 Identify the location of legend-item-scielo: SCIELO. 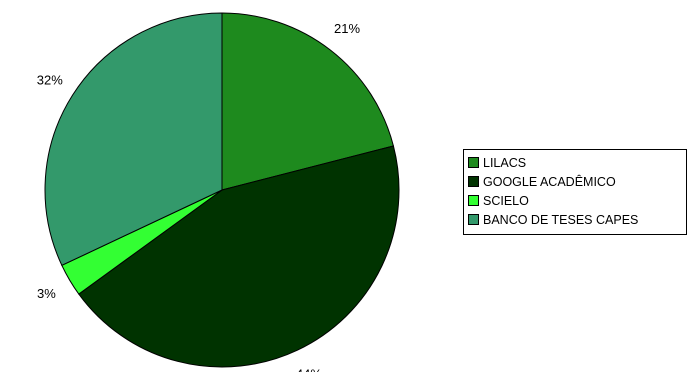
(575, 200).